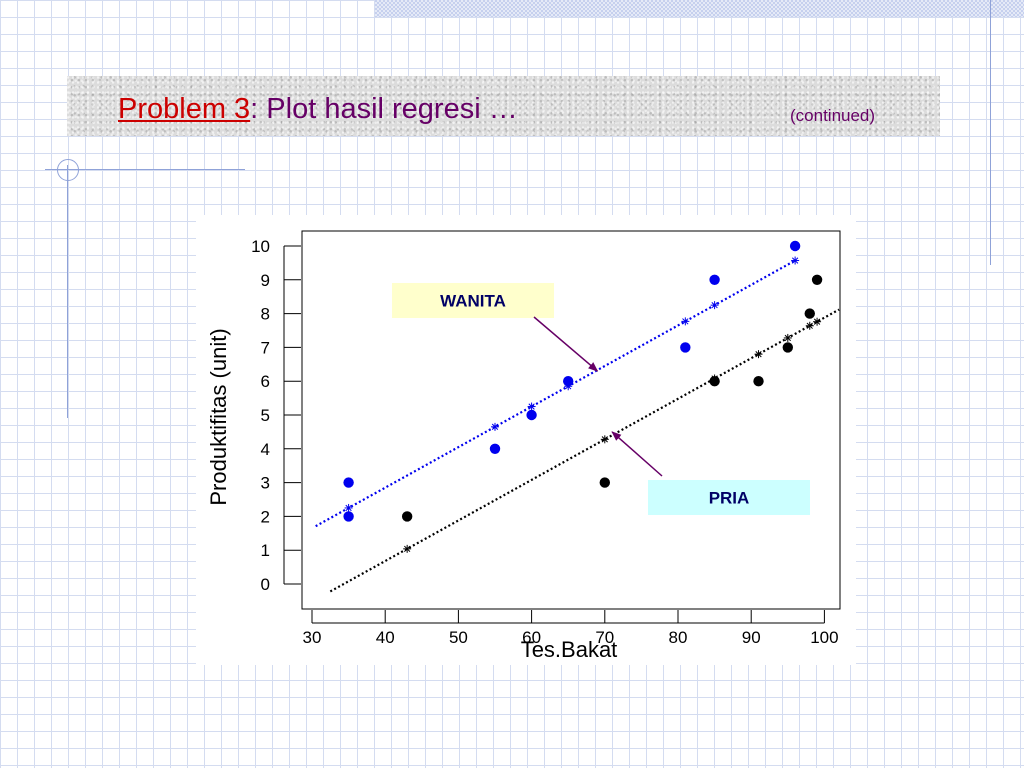 This screenshot has height=768, width=1024. I want to click on right-decoration-rule, so click(990, 132).